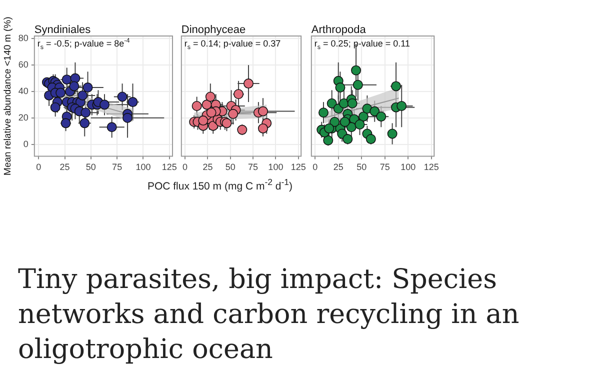 The width and height of the screenshot is (599, 390). Describe the element at coordinates (8, 96) in the screenshot. I see `y-axis-title: Mean relative abundance <140 m (%)` at that location.